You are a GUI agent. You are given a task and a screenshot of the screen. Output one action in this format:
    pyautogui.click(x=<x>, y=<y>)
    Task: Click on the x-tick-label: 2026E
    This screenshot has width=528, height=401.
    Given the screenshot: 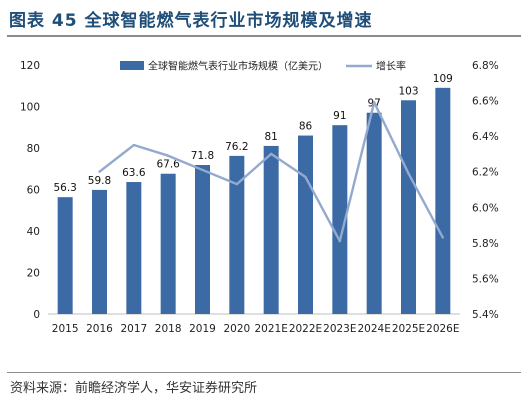 What is the action you would take?
    pyautogui.click(x=442, y=329)
    